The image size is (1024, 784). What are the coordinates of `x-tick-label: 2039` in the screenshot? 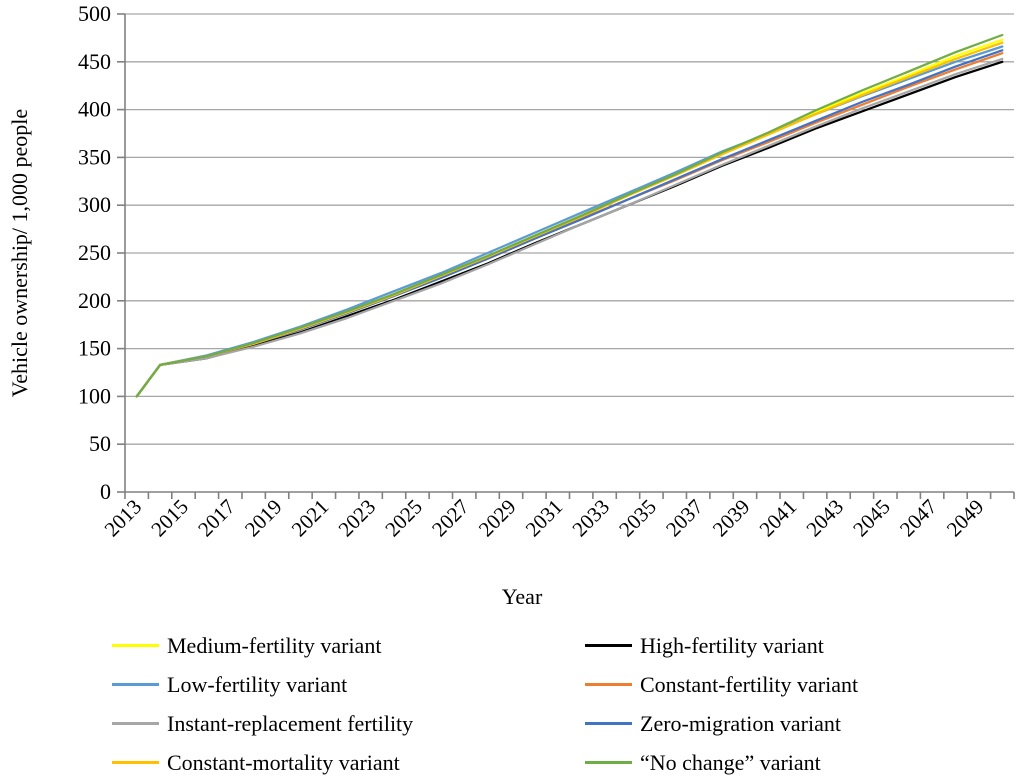 It's located at (731, 518).